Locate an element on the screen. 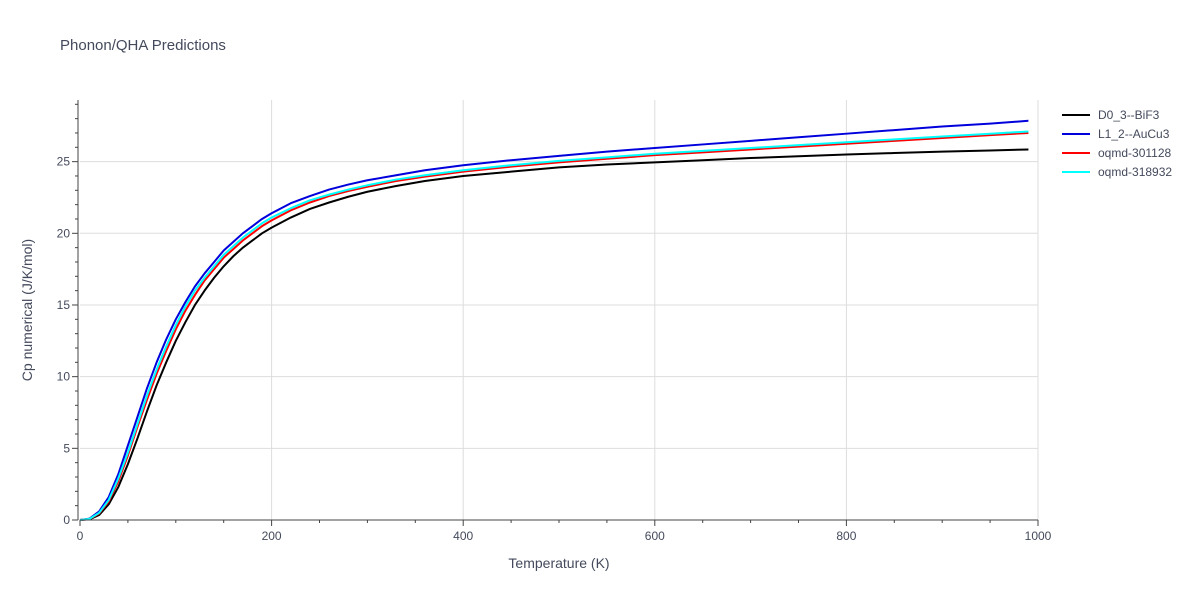  legend-item-1: L1_2--AuCu3 is located at coordinates (1116, 134).